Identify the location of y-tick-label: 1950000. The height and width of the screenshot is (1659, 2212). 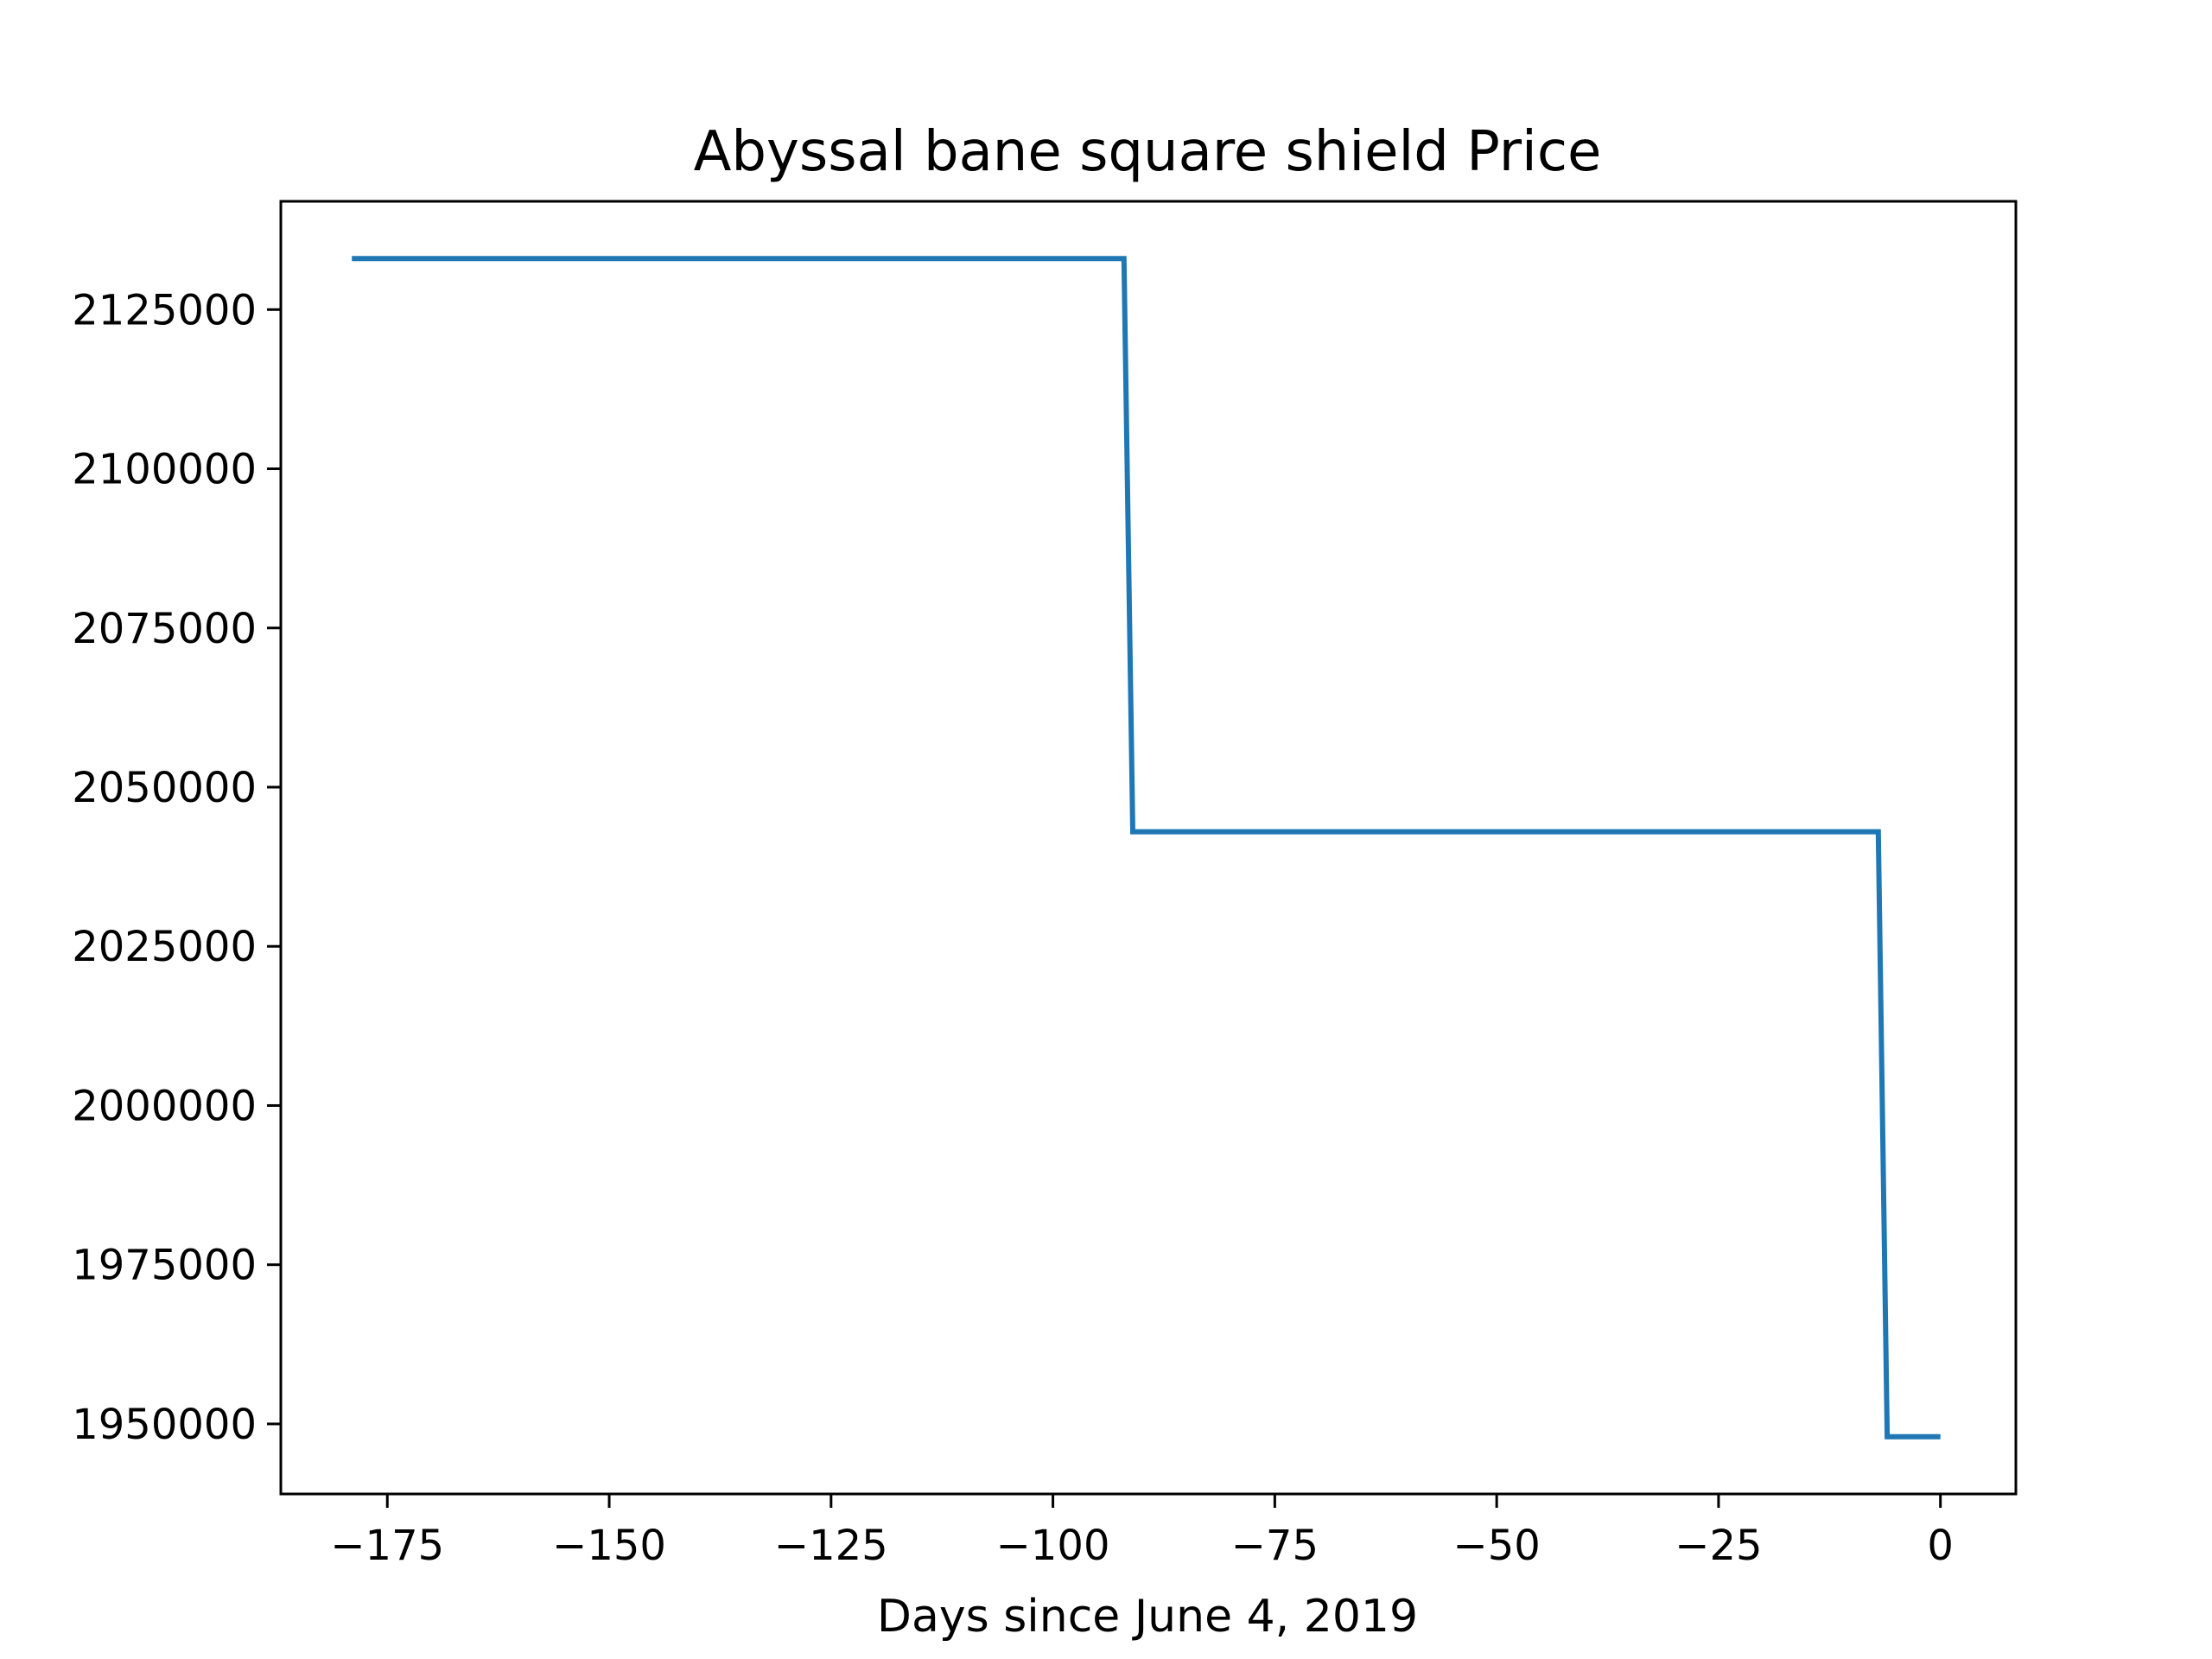
(164, 1425).